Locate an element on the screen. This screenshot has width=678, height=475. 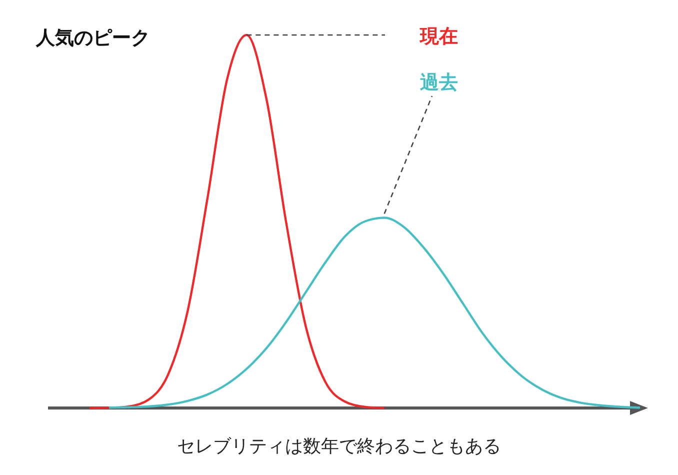
text: 現在 is located at coordinates (438, 37).